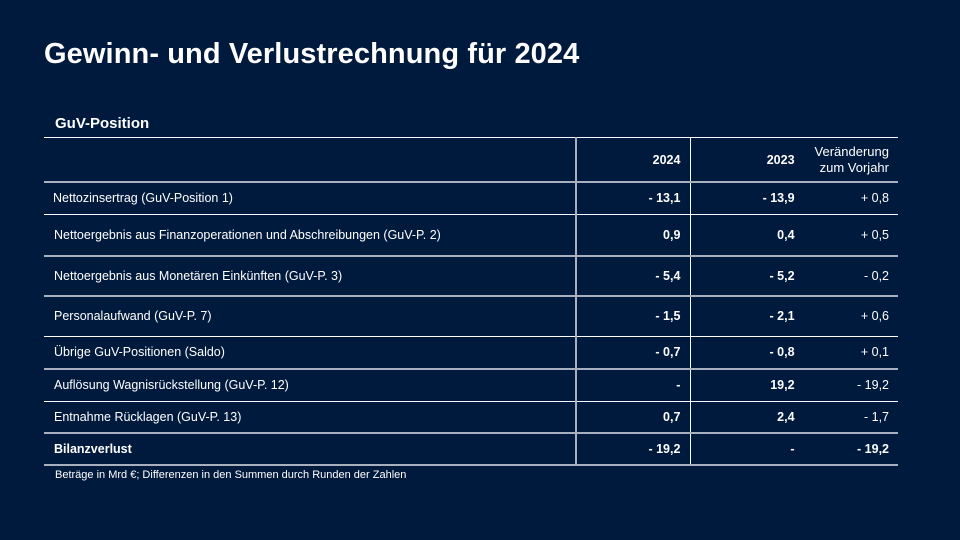 Image resolution: width=960 pixels, height=540 pixels. Describe the element at coordinates (747, 352) in the screenshot. I see `row-2023: - 0,8` at that location.